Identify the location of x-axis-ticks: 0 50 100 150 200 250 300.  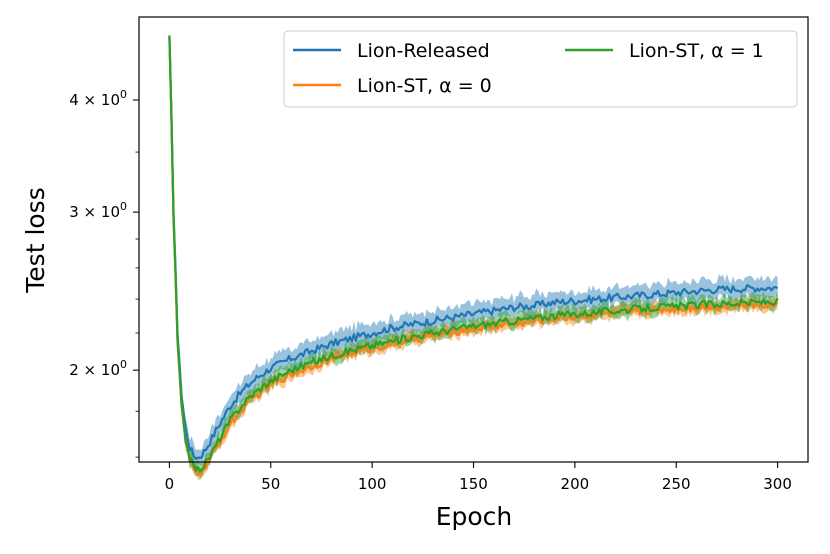
(478, 477).